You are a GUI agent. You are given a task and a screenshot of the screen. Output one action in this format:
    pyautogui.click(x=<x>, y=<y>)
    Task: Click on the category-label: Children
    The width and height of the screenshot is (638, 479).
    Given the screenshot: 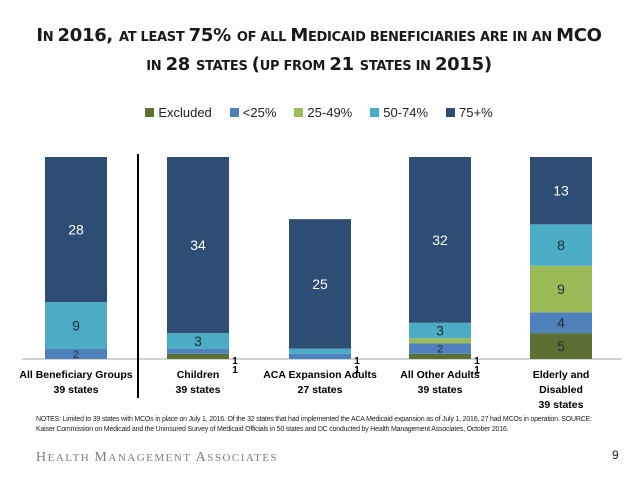 What is the action you would take?
    pyautogui.click(x=198, y=375)
    